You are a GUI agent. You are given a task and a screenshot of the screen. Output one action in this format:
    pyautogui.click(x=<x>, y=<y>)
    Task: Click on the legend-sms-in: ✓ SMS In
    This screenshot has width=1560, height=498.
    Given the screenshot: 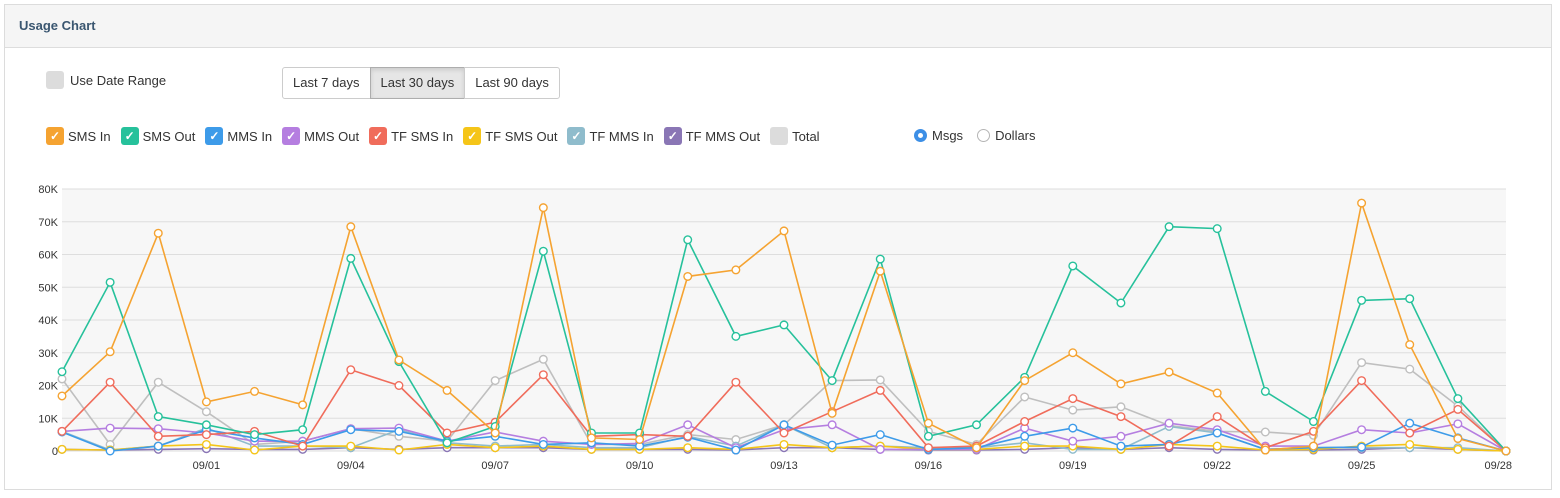 What is the action you would take?
    pyautogui.click(x=78, y=136)
    